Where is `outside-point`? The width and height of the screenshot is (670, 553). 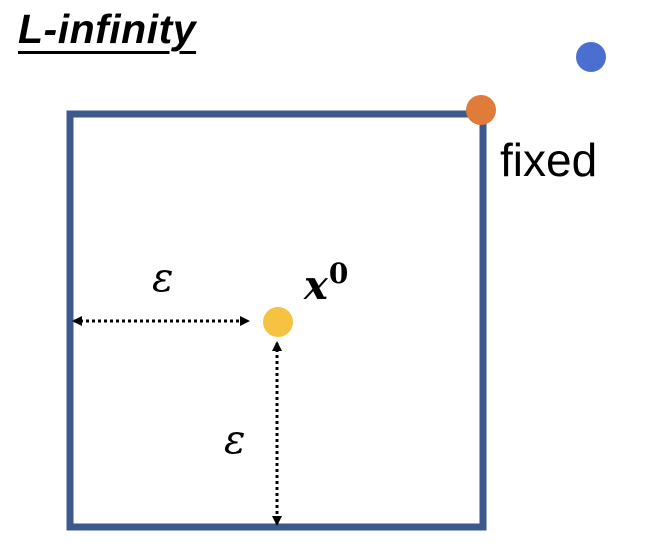
outside-point is located at coordinates (591, 57).